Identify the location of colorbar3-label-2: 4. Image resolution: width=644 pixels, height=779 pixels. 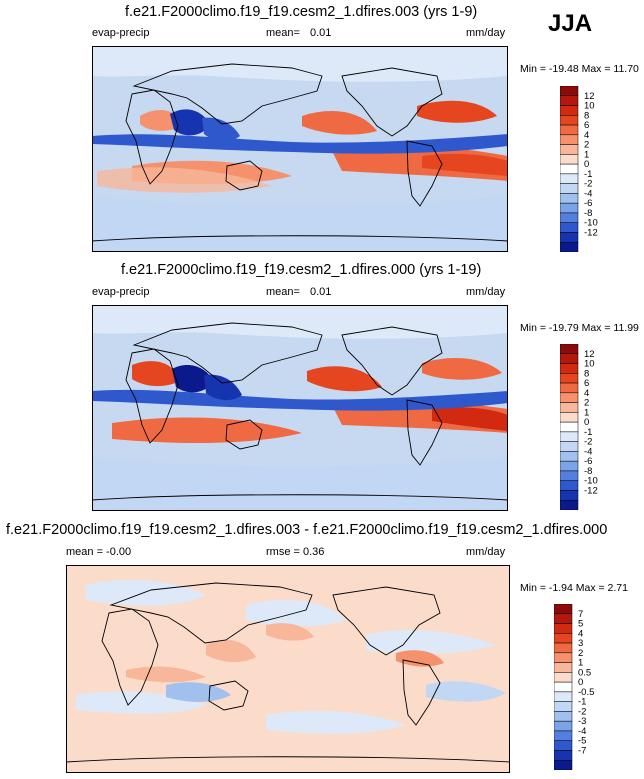
(580, 633).